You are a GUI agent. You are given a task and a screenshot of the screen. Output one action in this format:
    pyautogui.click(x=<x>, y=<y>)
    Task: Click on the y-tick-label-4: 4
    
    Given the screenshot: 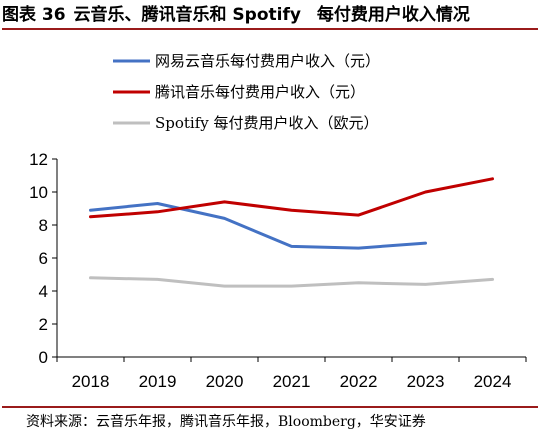 What is the action you would take?
    pyautogui.click(x=43, y=291)
    